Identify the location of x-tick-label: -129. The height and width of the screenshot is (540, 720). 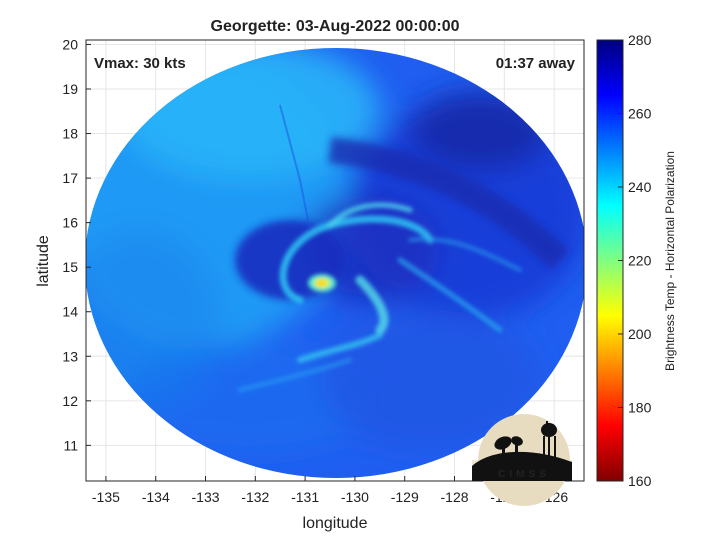
(405, 497).